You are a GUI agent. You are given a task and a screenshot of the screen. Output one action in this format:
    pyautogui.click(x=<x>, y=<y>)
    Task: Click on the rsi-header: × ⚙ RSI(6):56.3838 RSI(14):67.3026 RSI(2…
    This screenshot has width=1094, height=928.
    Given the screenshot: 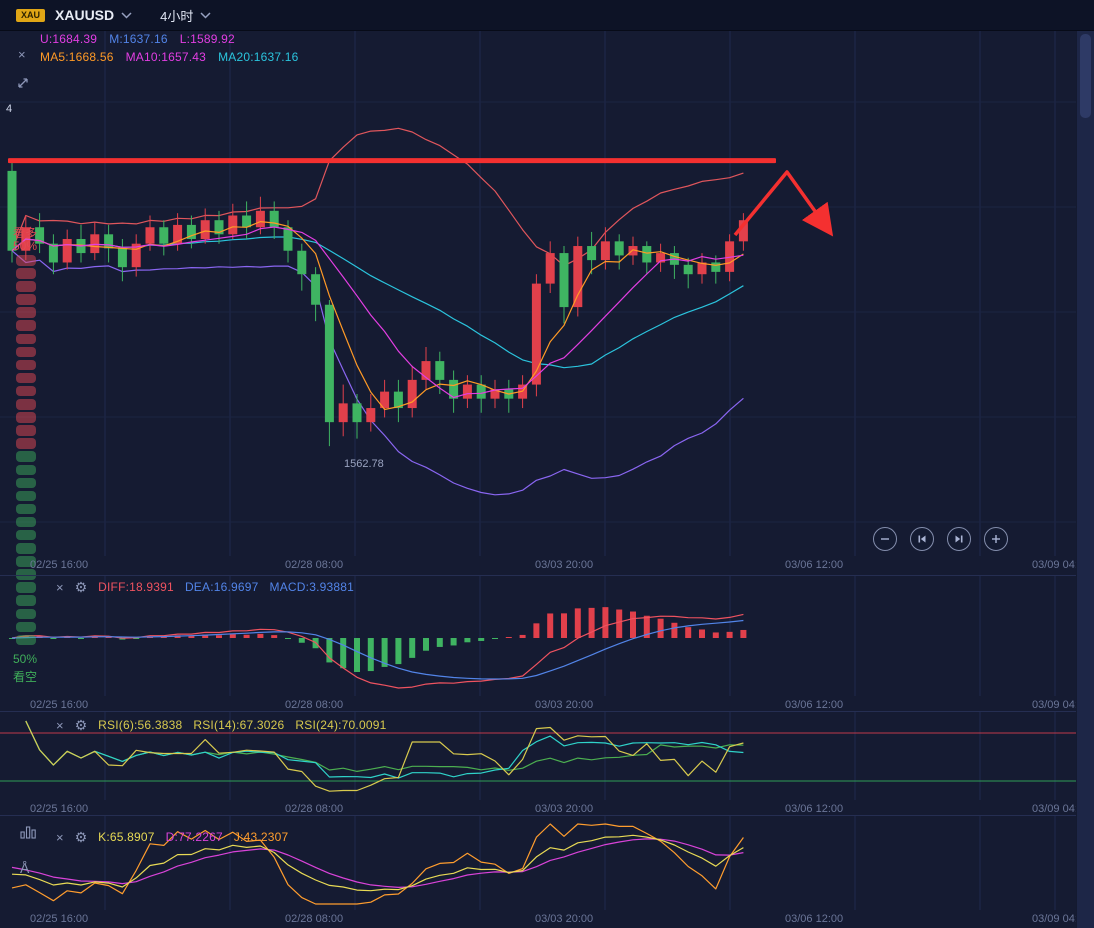 What is the action you would take?
    pyautogui.click(x=221, y=725)
    